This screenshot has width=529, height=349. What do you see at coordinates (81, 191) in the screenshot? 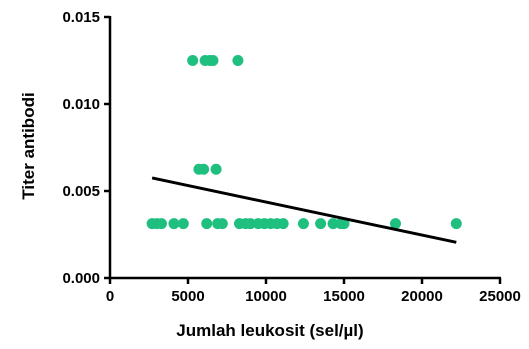
I see `y-tick-label: 0.005` at bounding box center [81, 191].